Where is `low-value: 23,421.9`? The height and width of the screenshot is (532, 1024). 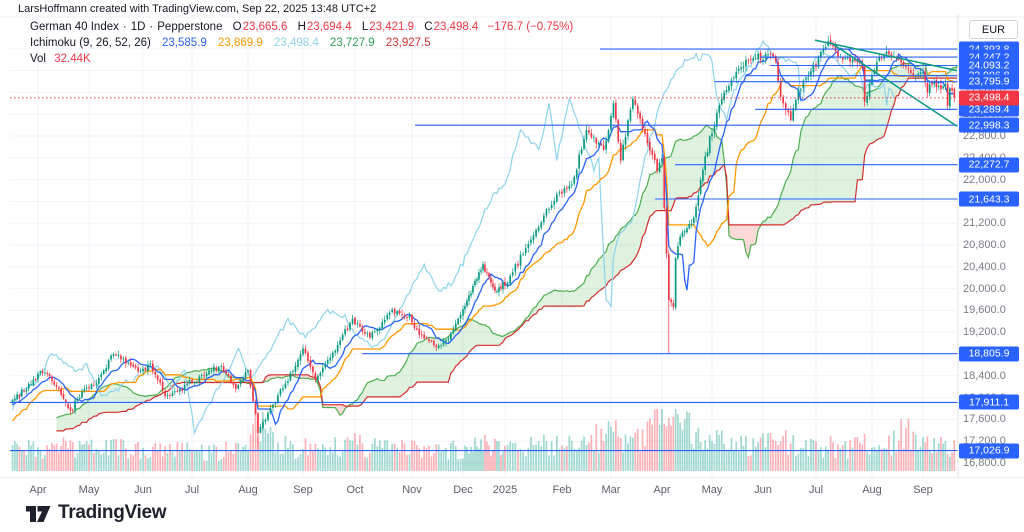 low-value: 23,421.9 is located at coordinates (392, 27).